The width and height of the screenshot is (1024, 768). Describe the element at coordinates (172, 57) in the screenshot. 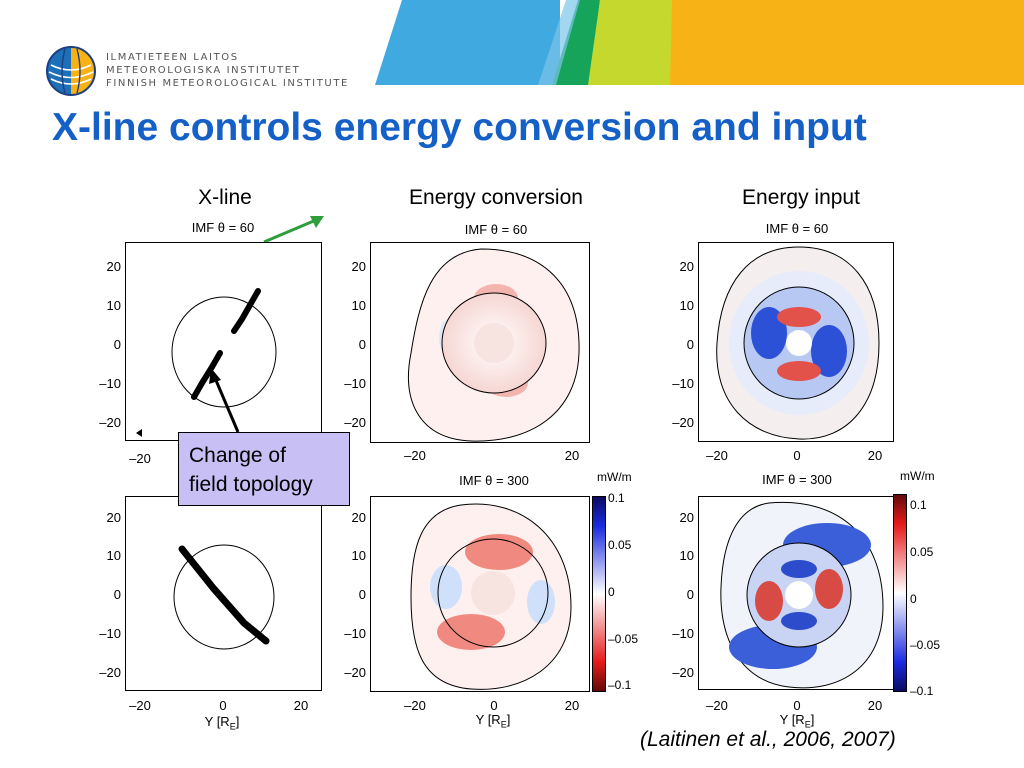

I see `logo-line-1: ILMATIETEEN LAITOS` at that location.